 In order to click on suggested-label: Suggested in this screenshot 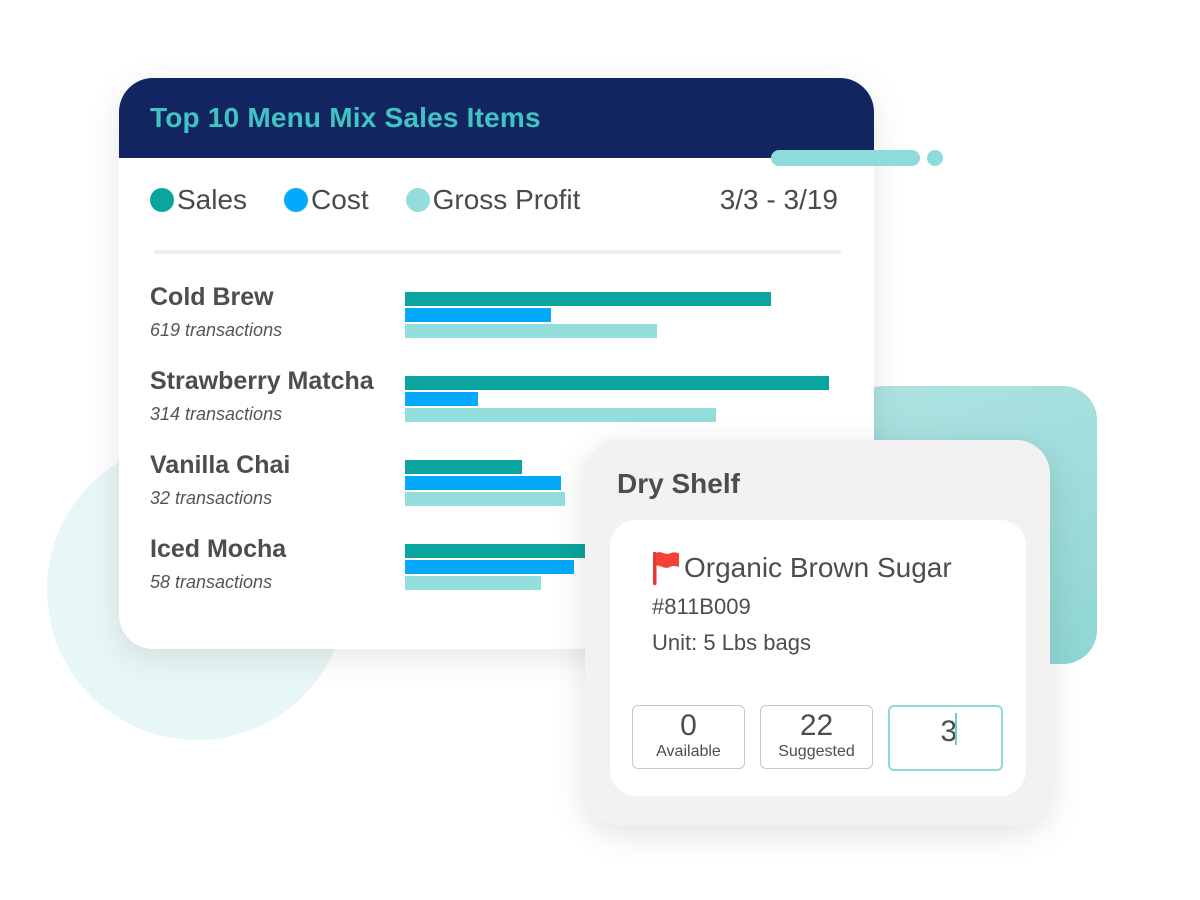, I will do `click(816, 751)`.